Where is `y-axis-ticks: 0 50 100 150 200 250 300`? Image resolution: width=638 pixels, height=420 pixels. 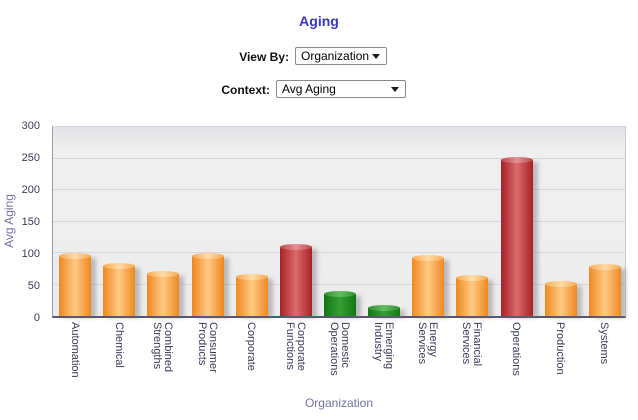
y-axis-ticks: 0 50 100 150 200 250 300 is located at coordinates (23, 222).